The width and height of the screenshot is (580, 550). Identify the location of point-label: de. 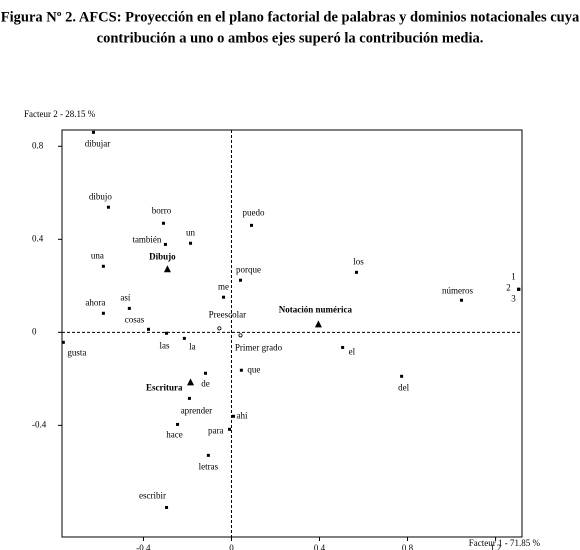
(205, 383).